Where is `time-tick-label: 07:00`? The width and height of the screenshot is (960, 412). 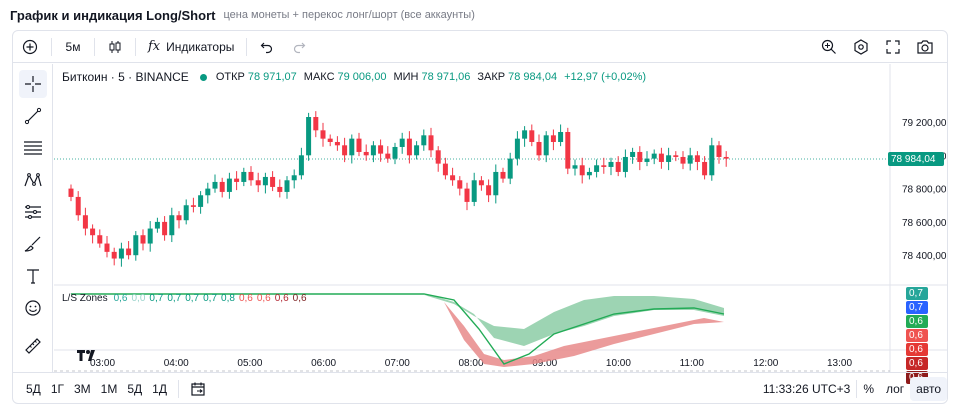
time-tick-label: 07:00 is located at coordinates (397, 363).